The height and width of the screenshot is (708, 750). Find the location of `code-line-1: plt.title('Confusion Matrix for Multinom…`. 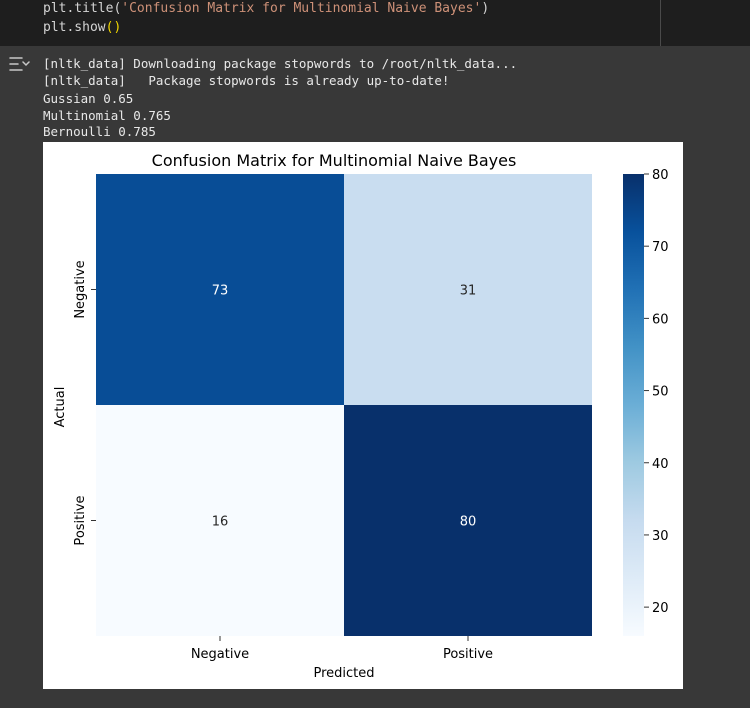

code-line-1: plt.title('Confusion Matrix for Multinom… is located at coordinates (266, 9).